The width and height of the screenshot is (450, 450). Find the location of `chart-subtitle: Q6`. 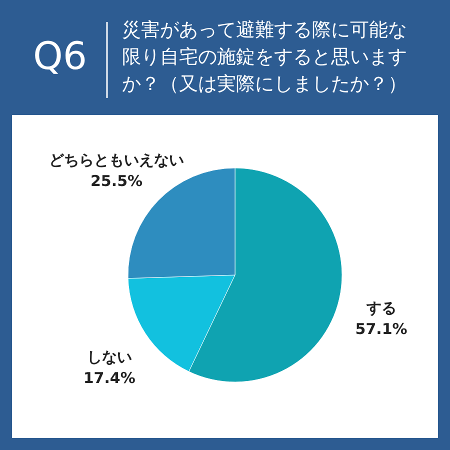

chart-subtitle: Q6 is located at coordinates (60, 56).